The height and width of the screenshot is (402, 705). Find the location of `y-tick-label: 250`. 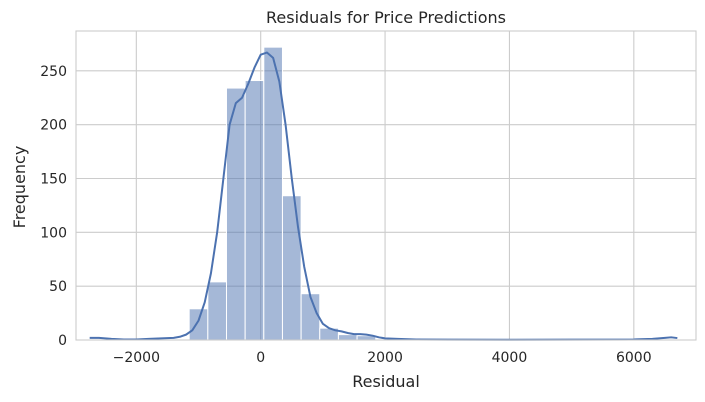

y-tick-label: 250 is located at coordinates (53, 72).